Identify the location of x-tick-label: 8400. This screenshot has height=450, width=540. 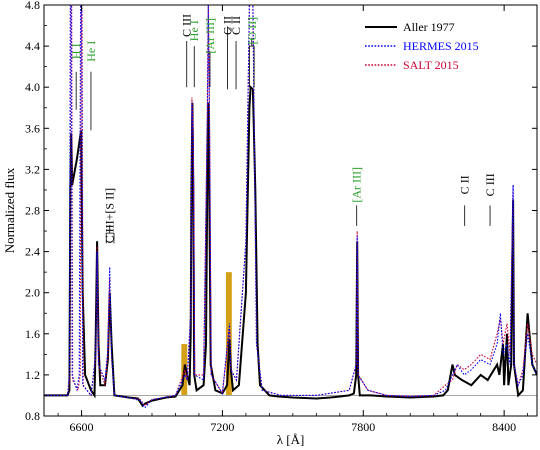
(504, 427).